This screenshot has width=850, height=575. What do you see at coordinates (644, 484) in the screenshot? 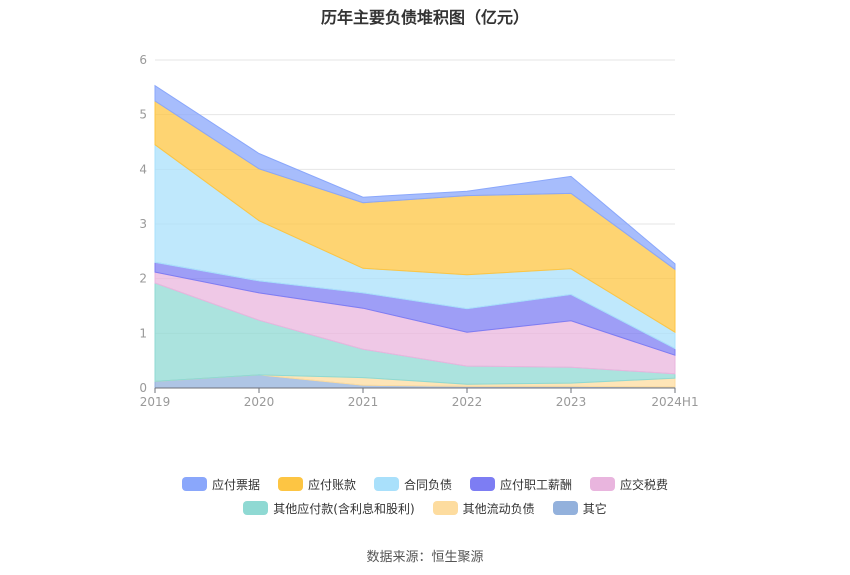
I see `legend-label: 应交税费` at bounding box center [644, 484].